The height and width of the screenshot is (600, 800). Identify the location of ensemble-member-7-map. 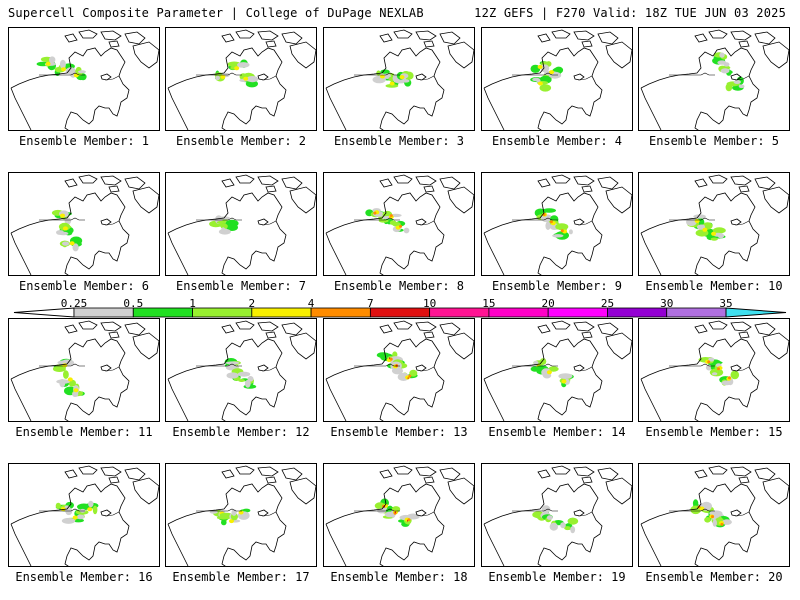
(241, 224).